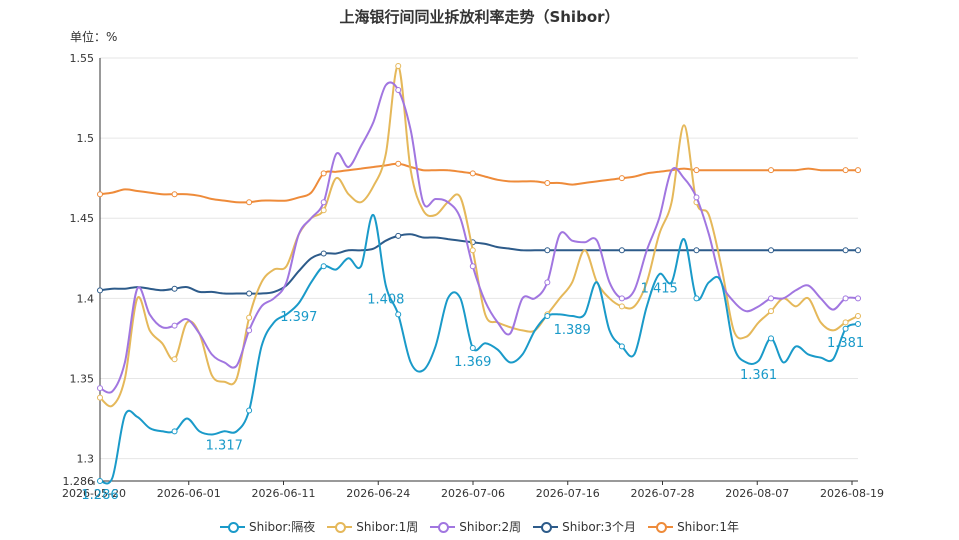  I want to click on x-tick-label: 2026-05-20, so click(94, 493).